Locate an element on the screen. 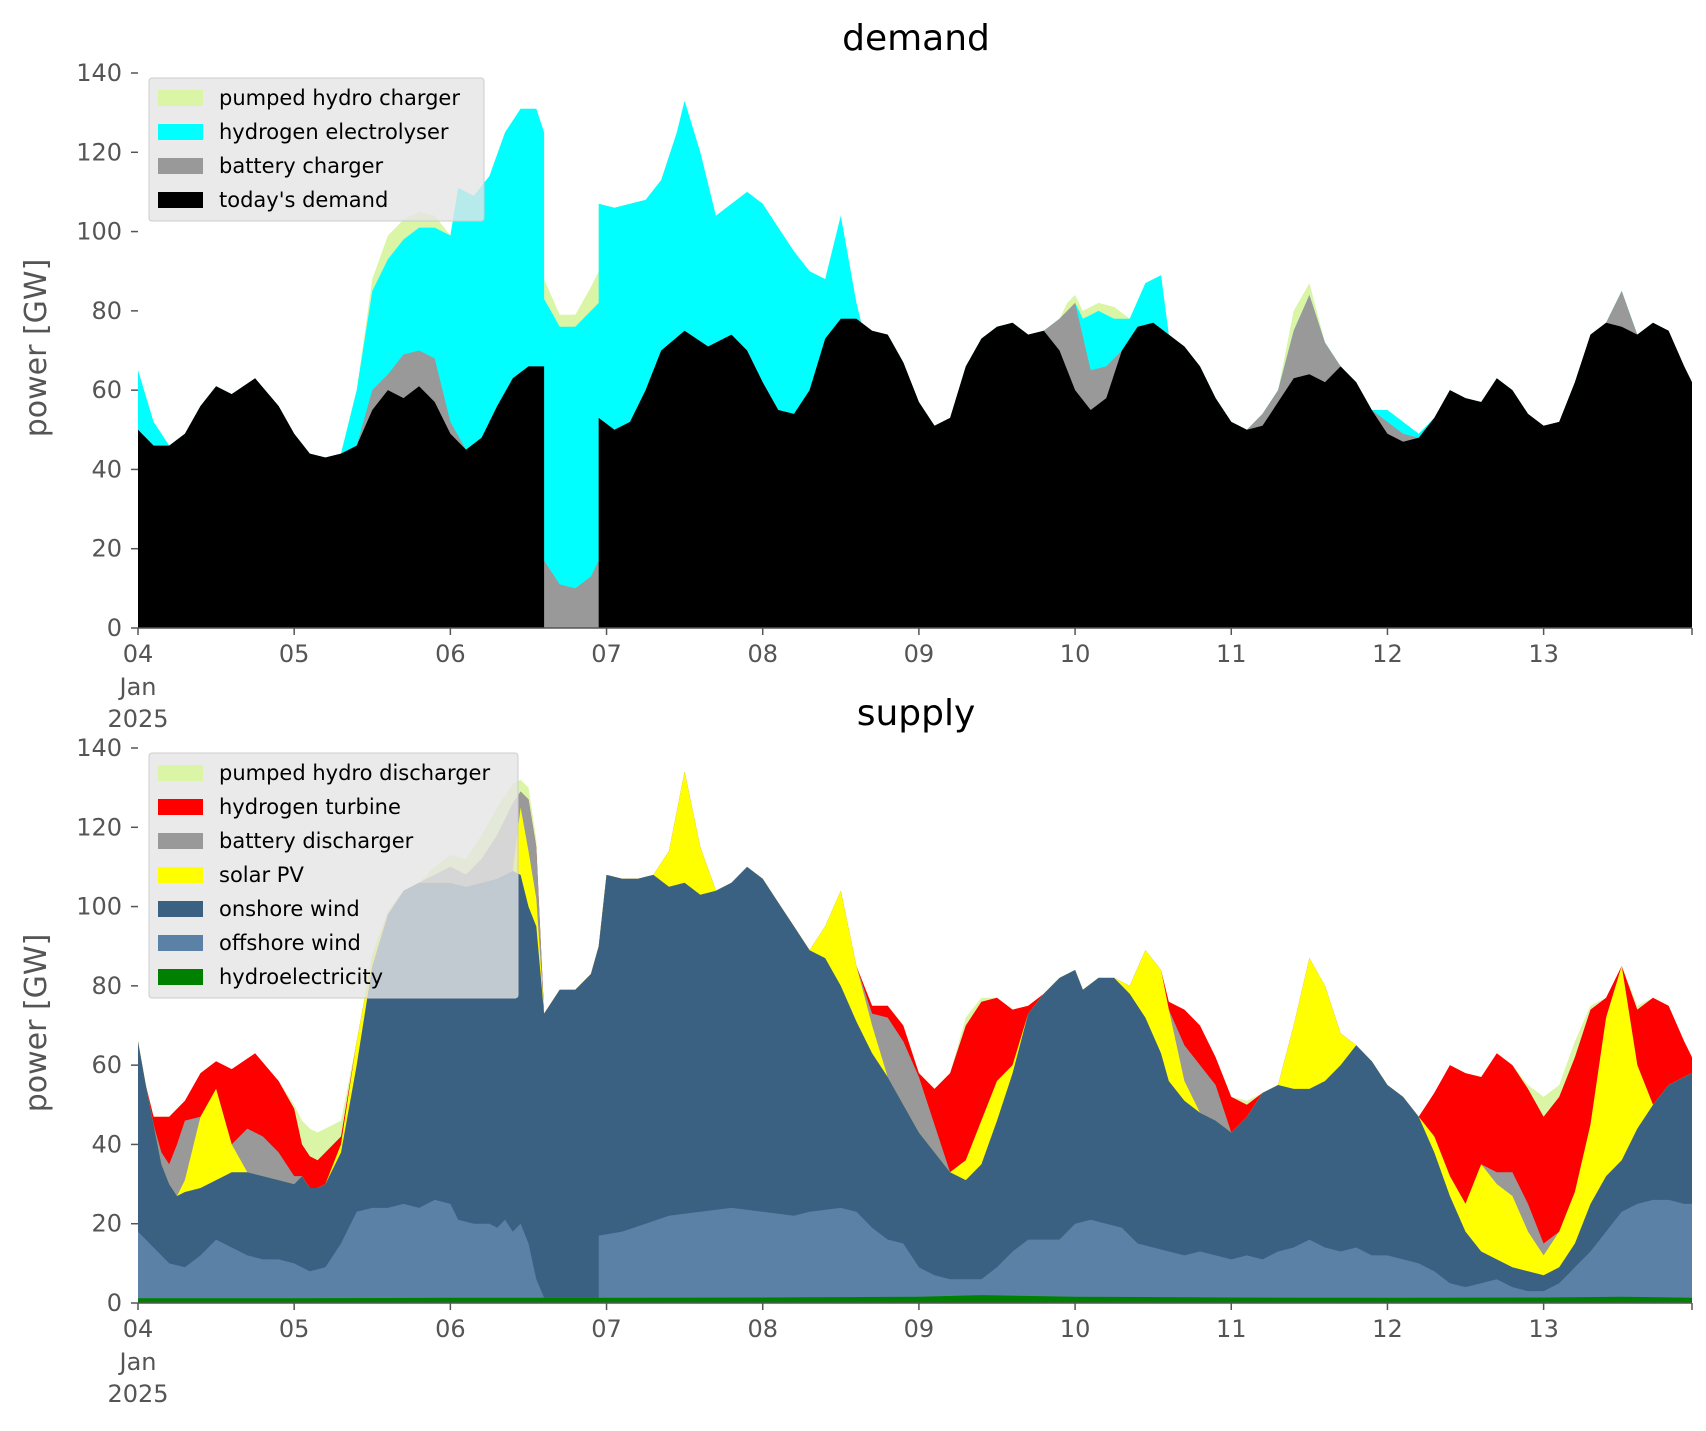 The width and height of the screenshot is (1706, 1431). legend-label: solar PV is located at coordinates (261, 875).